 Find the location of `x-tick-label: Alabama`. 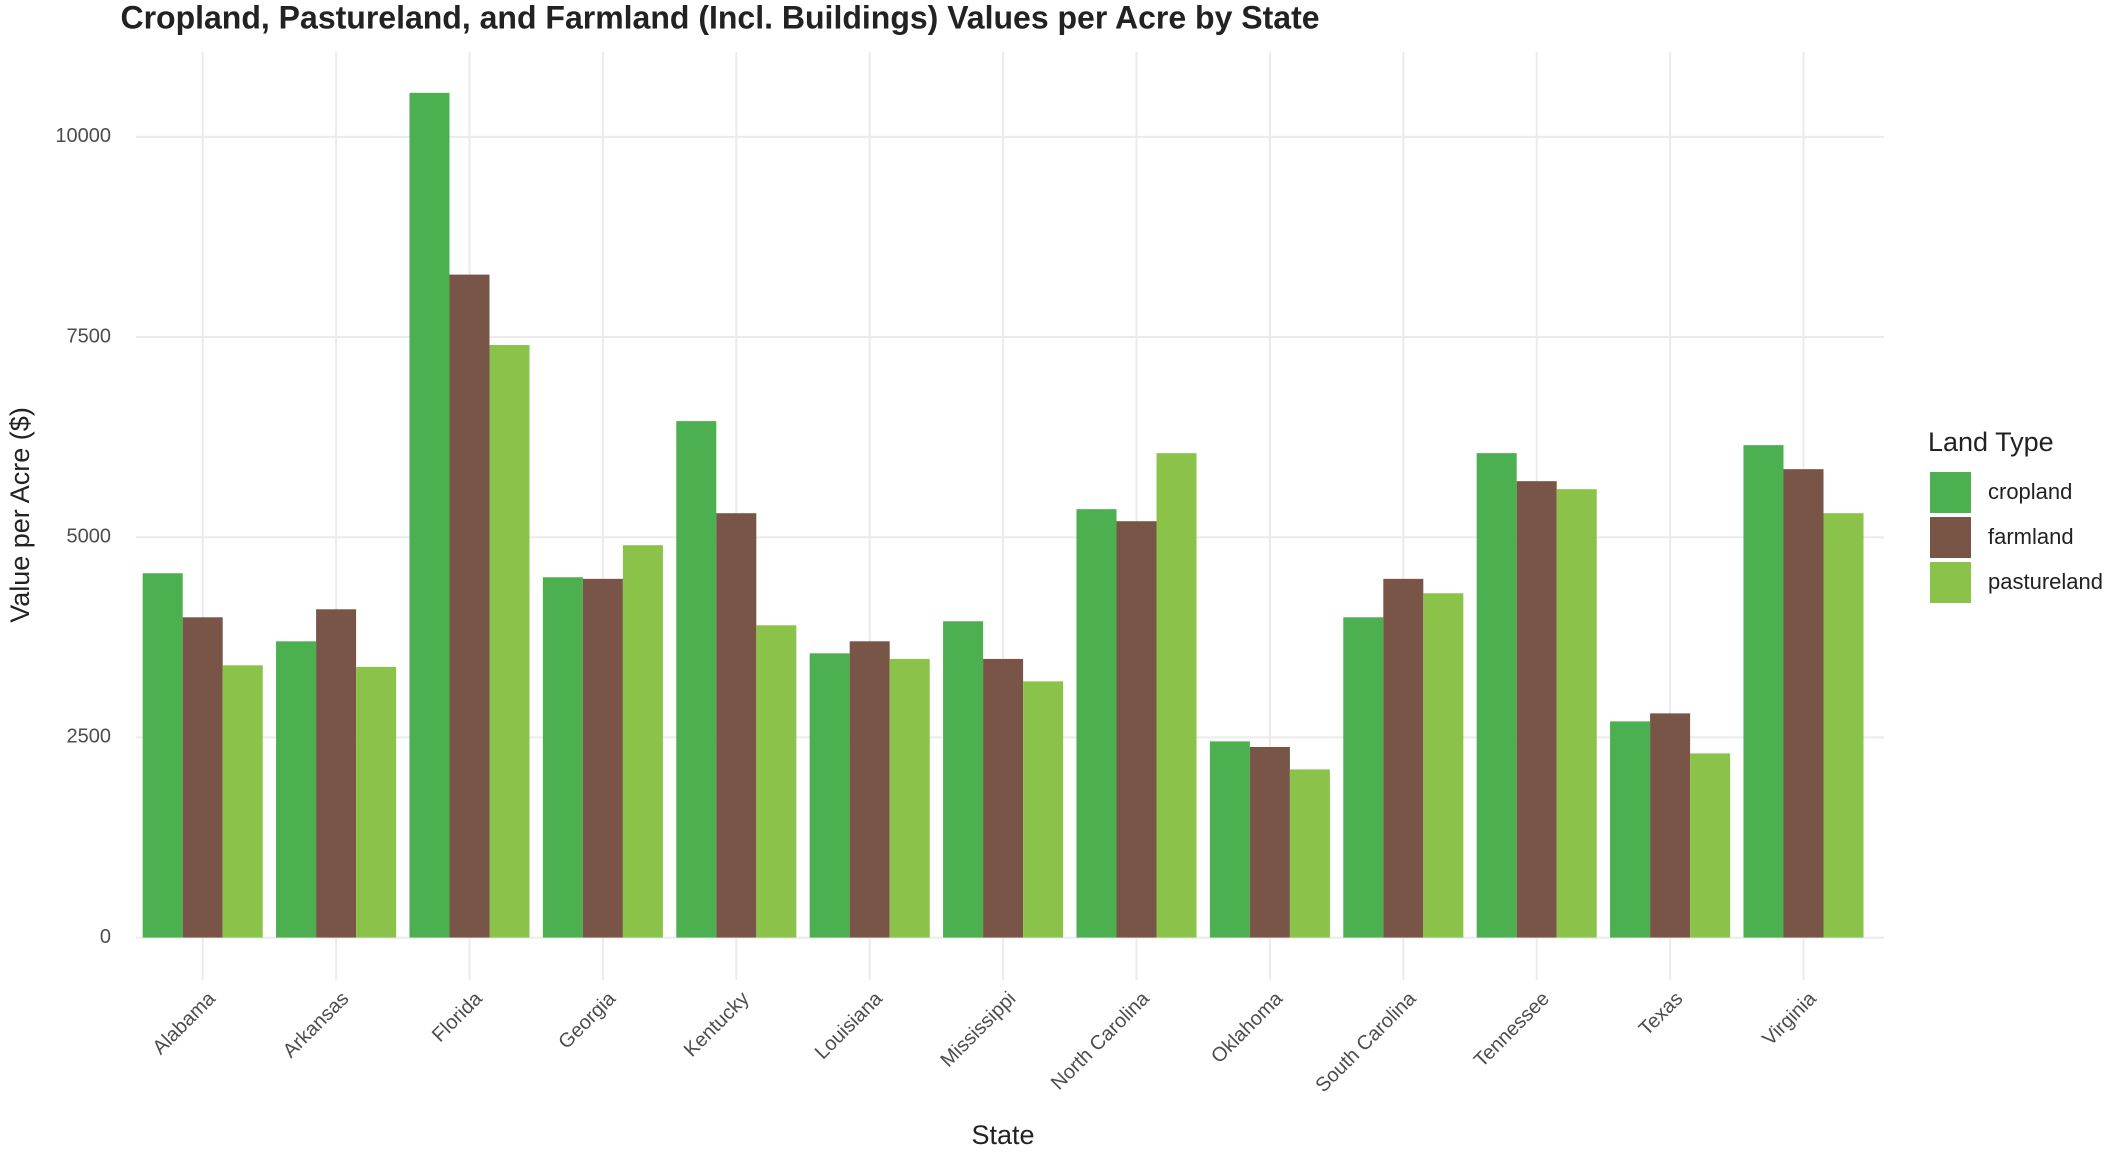

x-tick-label: Alabama is located at coordinates (185, 1023).